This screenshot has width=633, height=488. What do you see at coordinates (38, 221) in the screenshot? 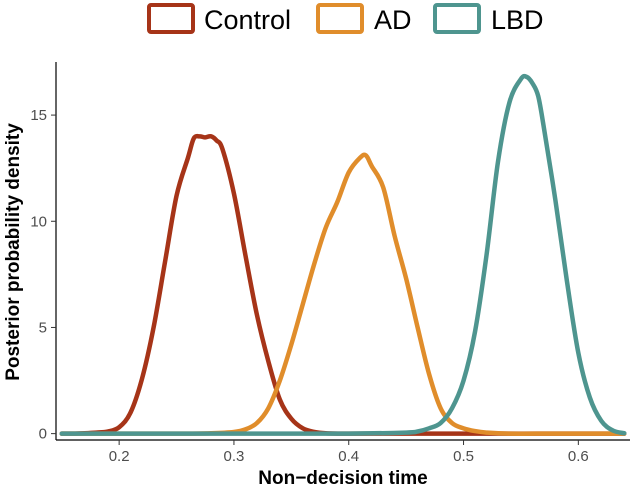
I see `y-tick-label: 10` at bounding box center [38, 221].